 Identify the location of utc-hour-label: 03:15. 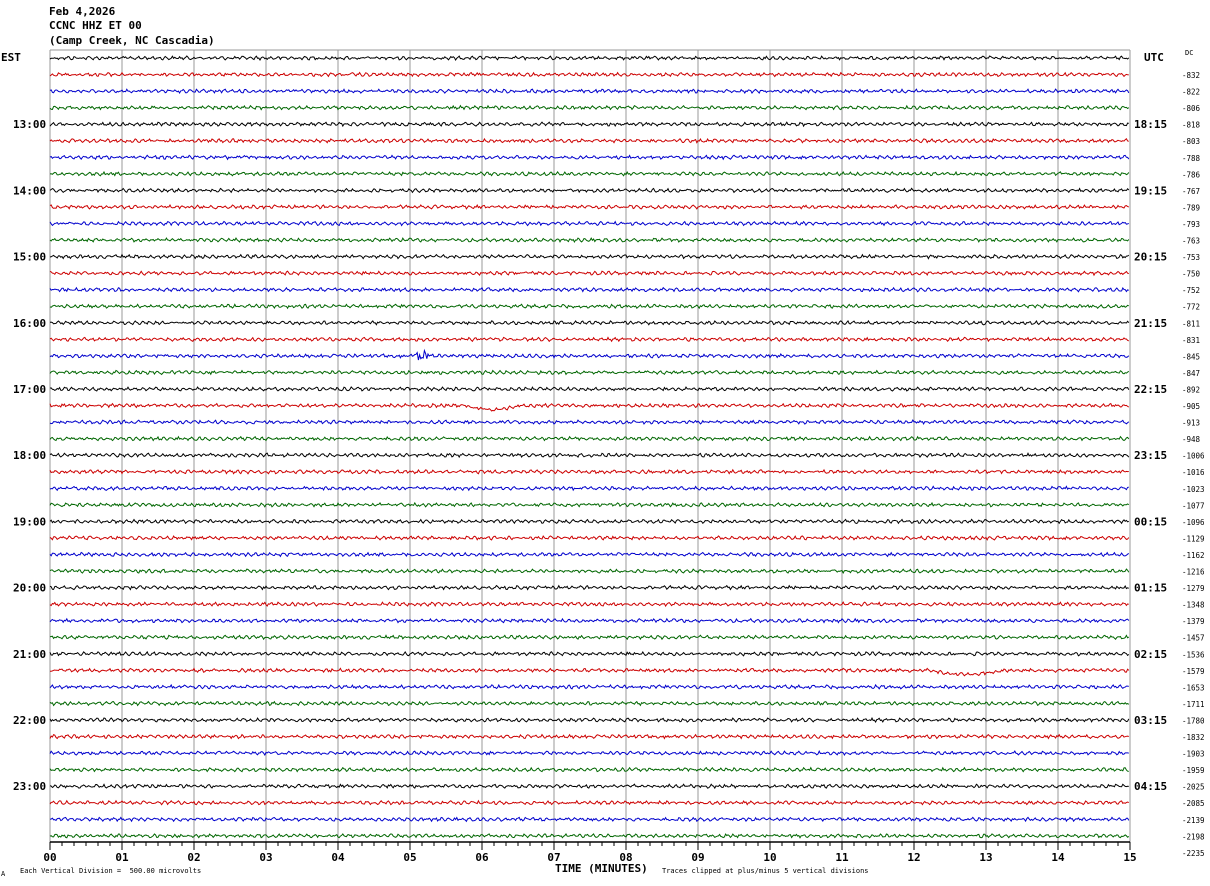
(1150, 720).